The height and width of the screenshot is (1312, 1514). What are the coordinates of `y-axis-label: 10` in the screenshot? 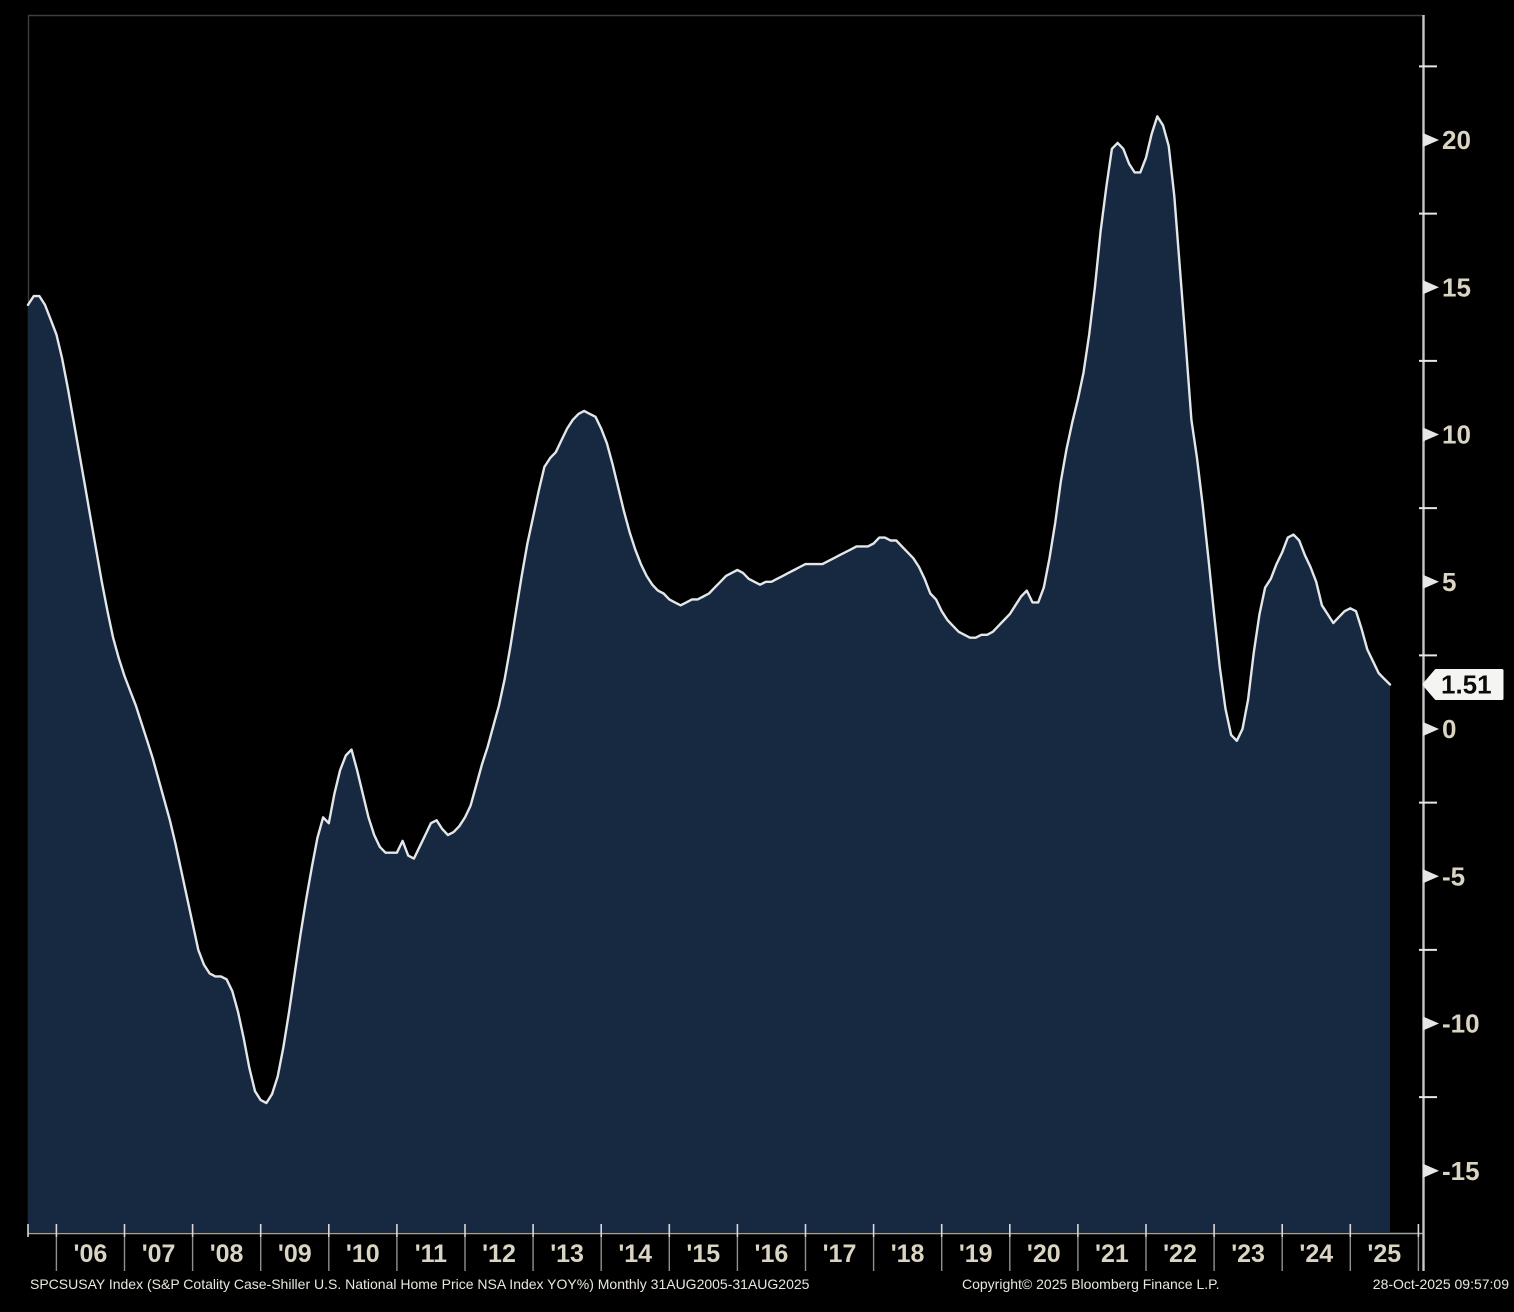 It's located at (1456, 435).